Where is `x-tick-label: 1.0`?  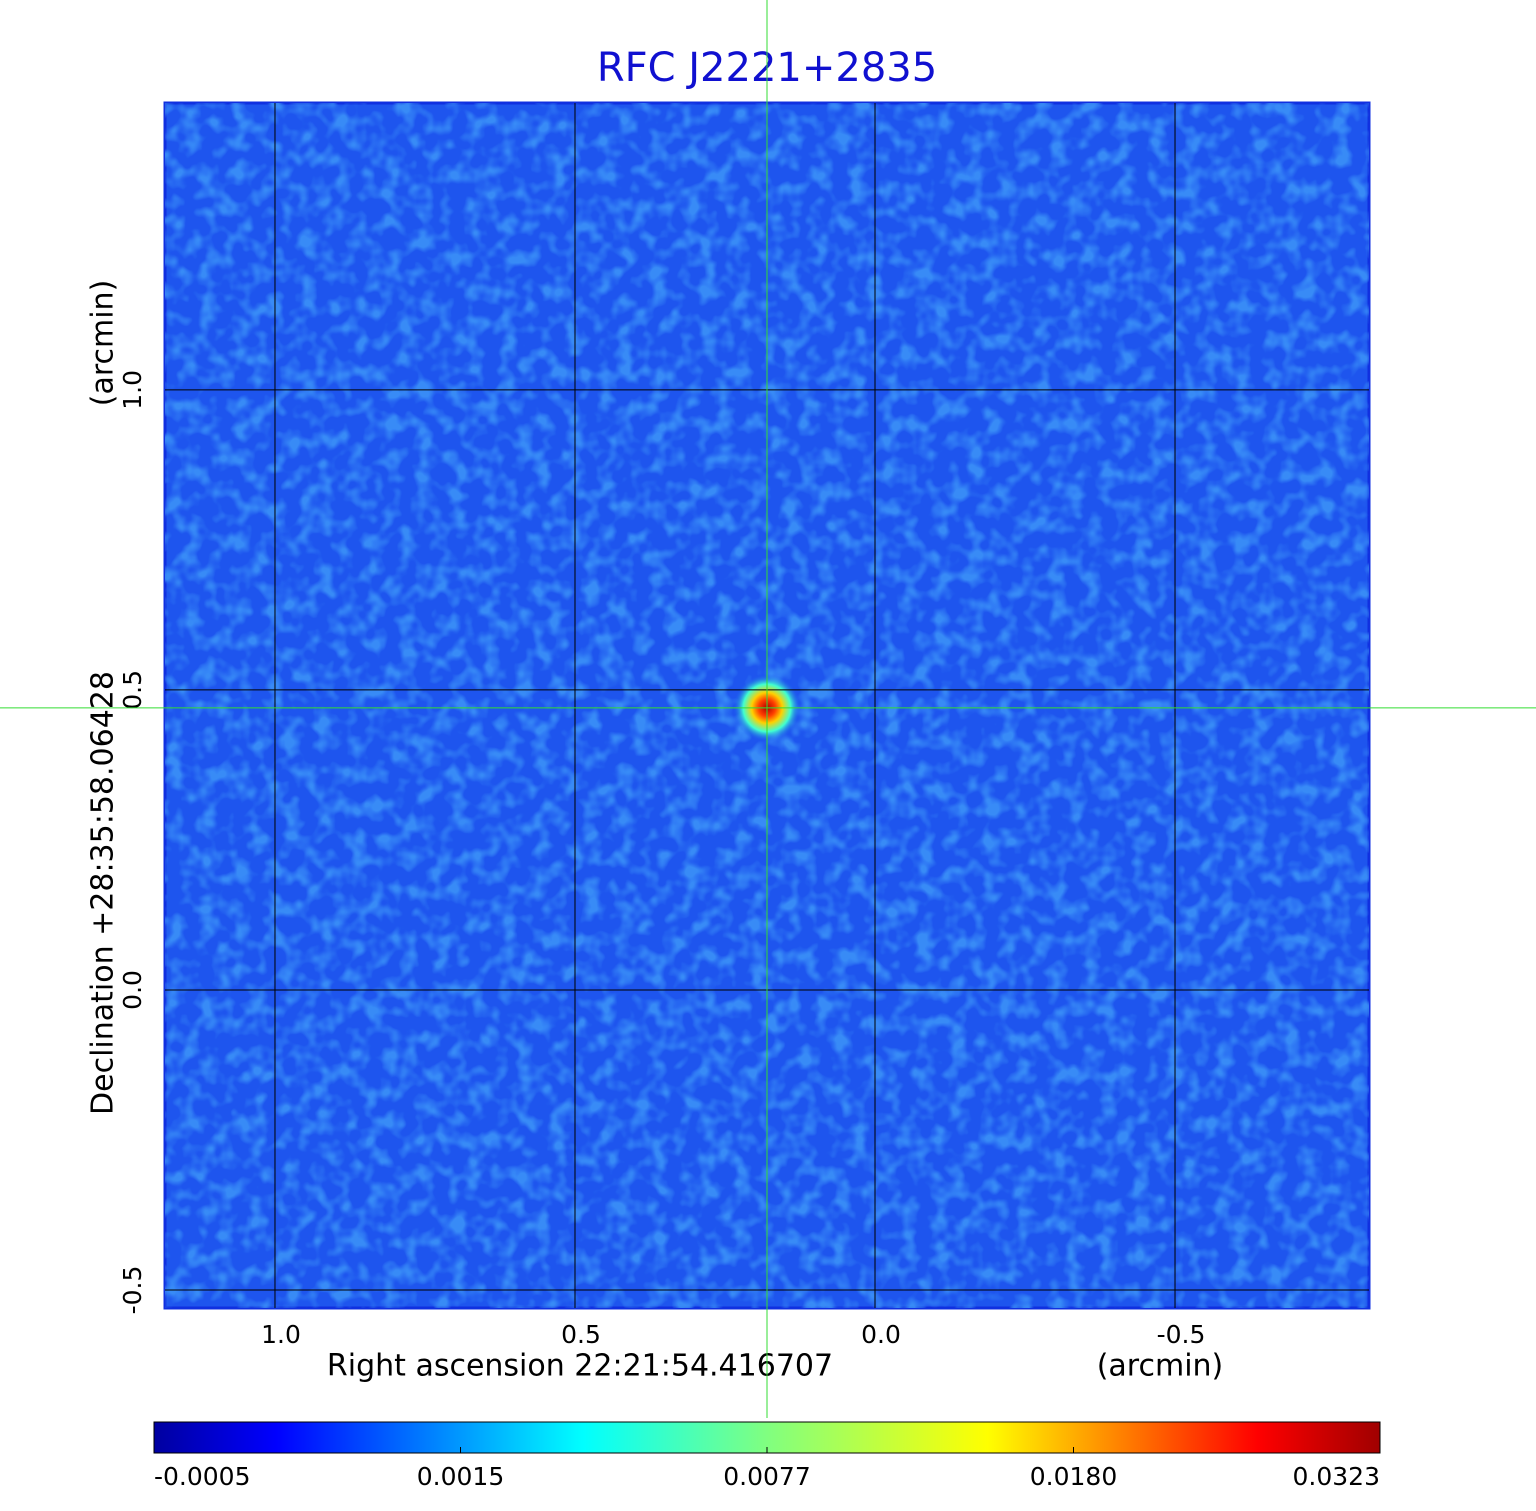 x-tick-label: 1.0 is located at coordinates (281, 1334).